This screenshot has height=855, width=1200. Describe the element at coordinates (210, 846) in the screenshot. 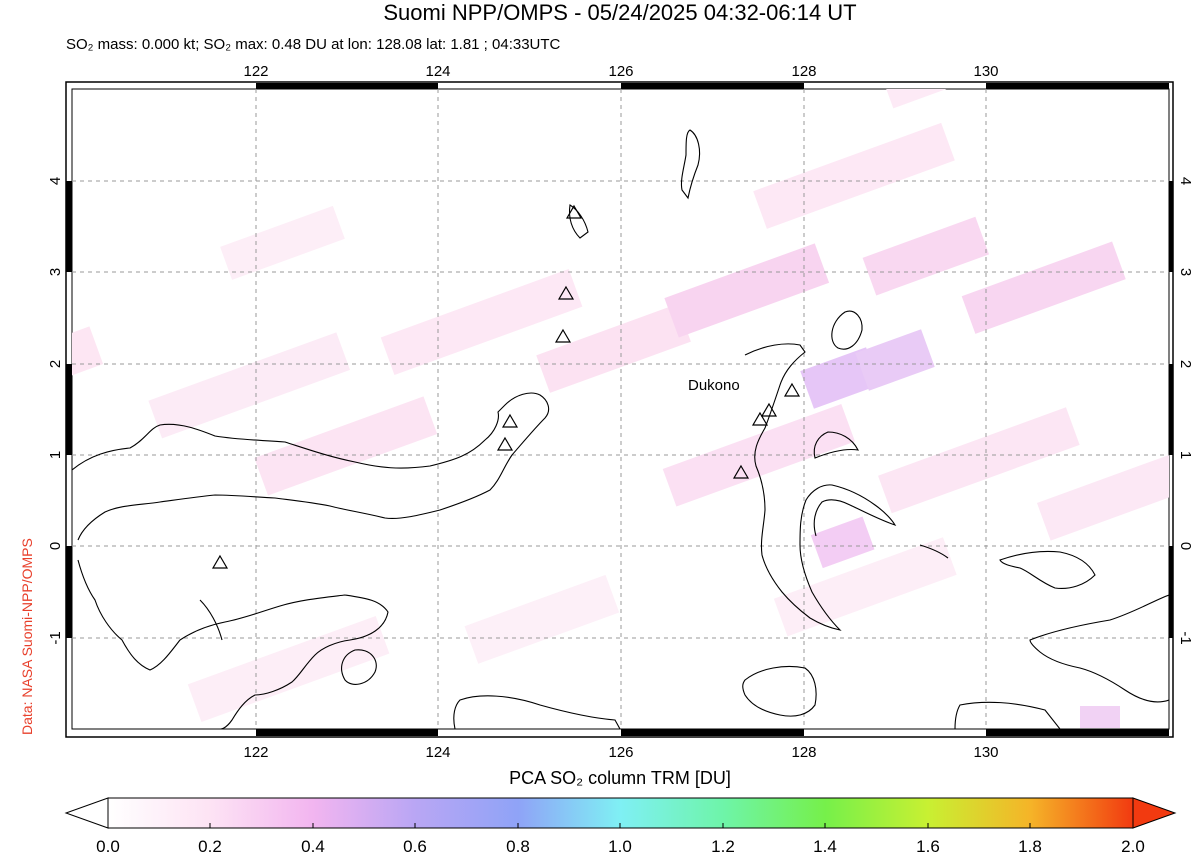

I see `colorbar-label: 0.2` at that location.